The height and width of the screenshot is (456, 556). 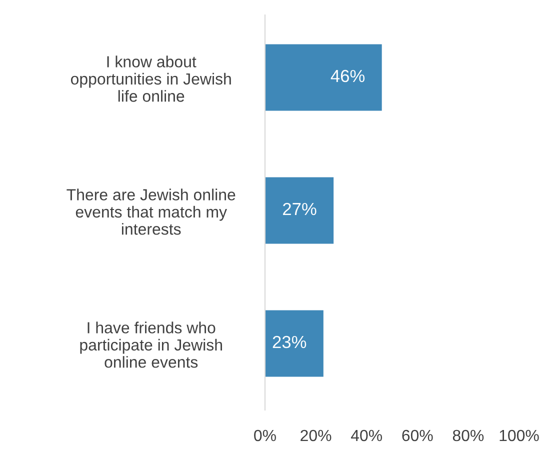 What do you see at coordinates (150, 79) in the screenshot?
I see `y-tick-label: I know about opportunities in Jewish life online` at bounding box center [150, 79].